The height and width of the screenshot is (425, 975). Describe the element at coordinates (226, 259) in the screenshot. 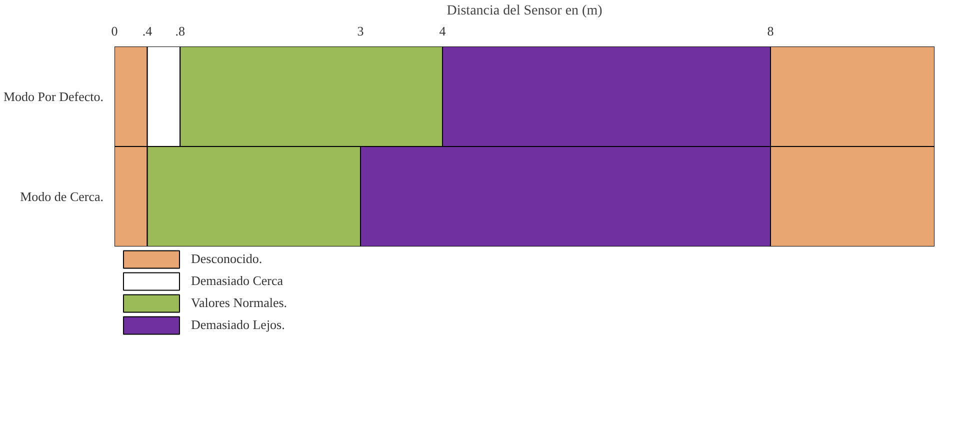

I see `legend-label: Desconocido.` at that location.